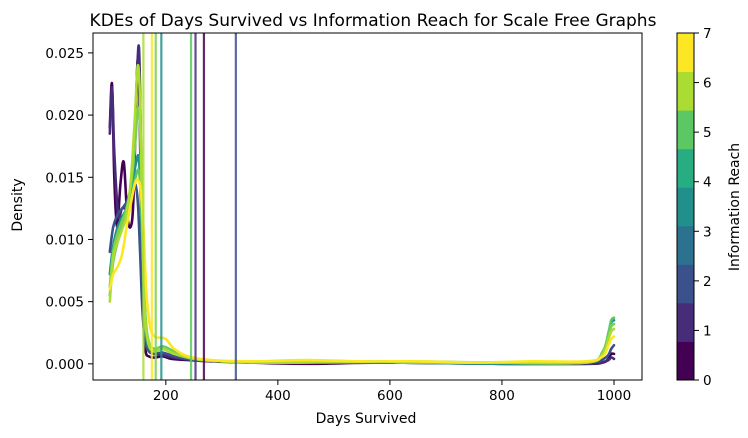 This screenshot has height=438, width=748. What do you see at coordinates (707, 34) in the screenshot?
I see `colorbar-tick-label: 7` at bounding box center [707, 34].